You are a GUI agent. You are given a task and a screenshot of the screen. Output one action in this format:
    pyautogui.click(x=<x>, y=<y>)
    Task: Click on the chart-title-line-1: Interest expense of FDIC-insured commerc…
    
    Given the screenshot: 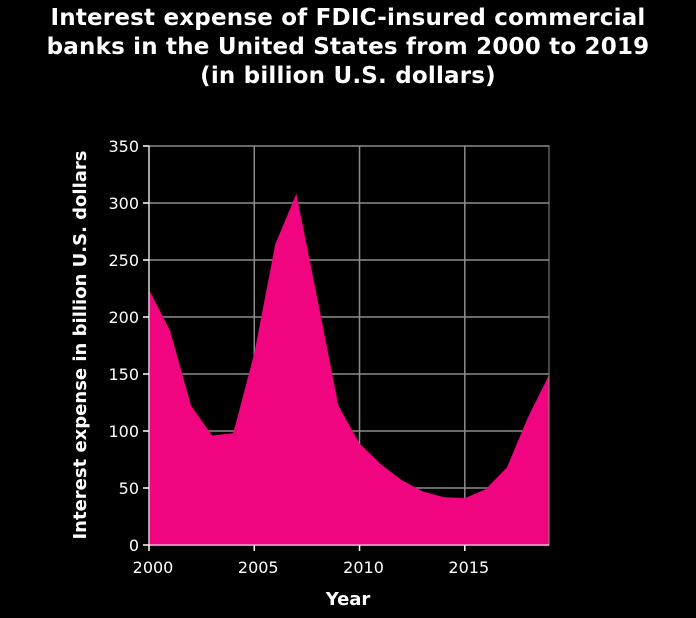 What is the action you would take?
    pyautogui.click(x=348, y=18)
    